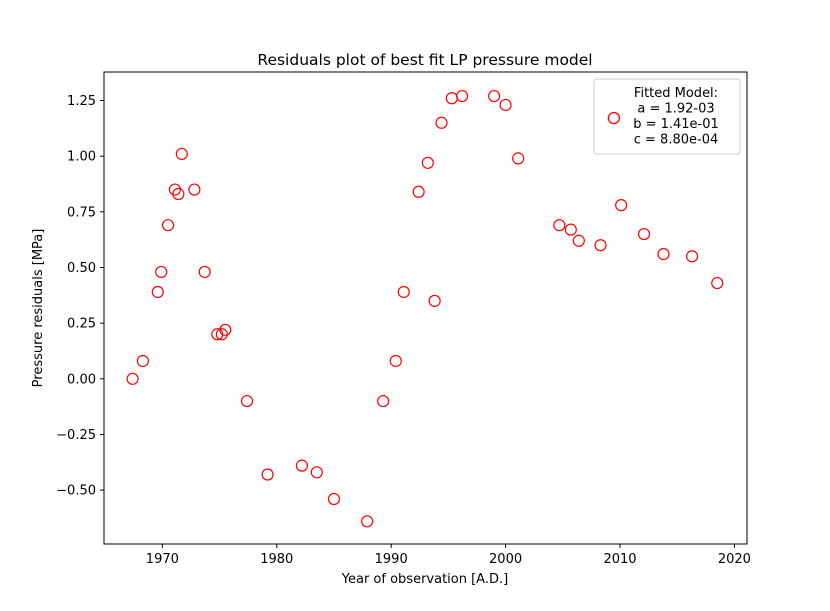  I want to click on legend-box, so click(667, 116).